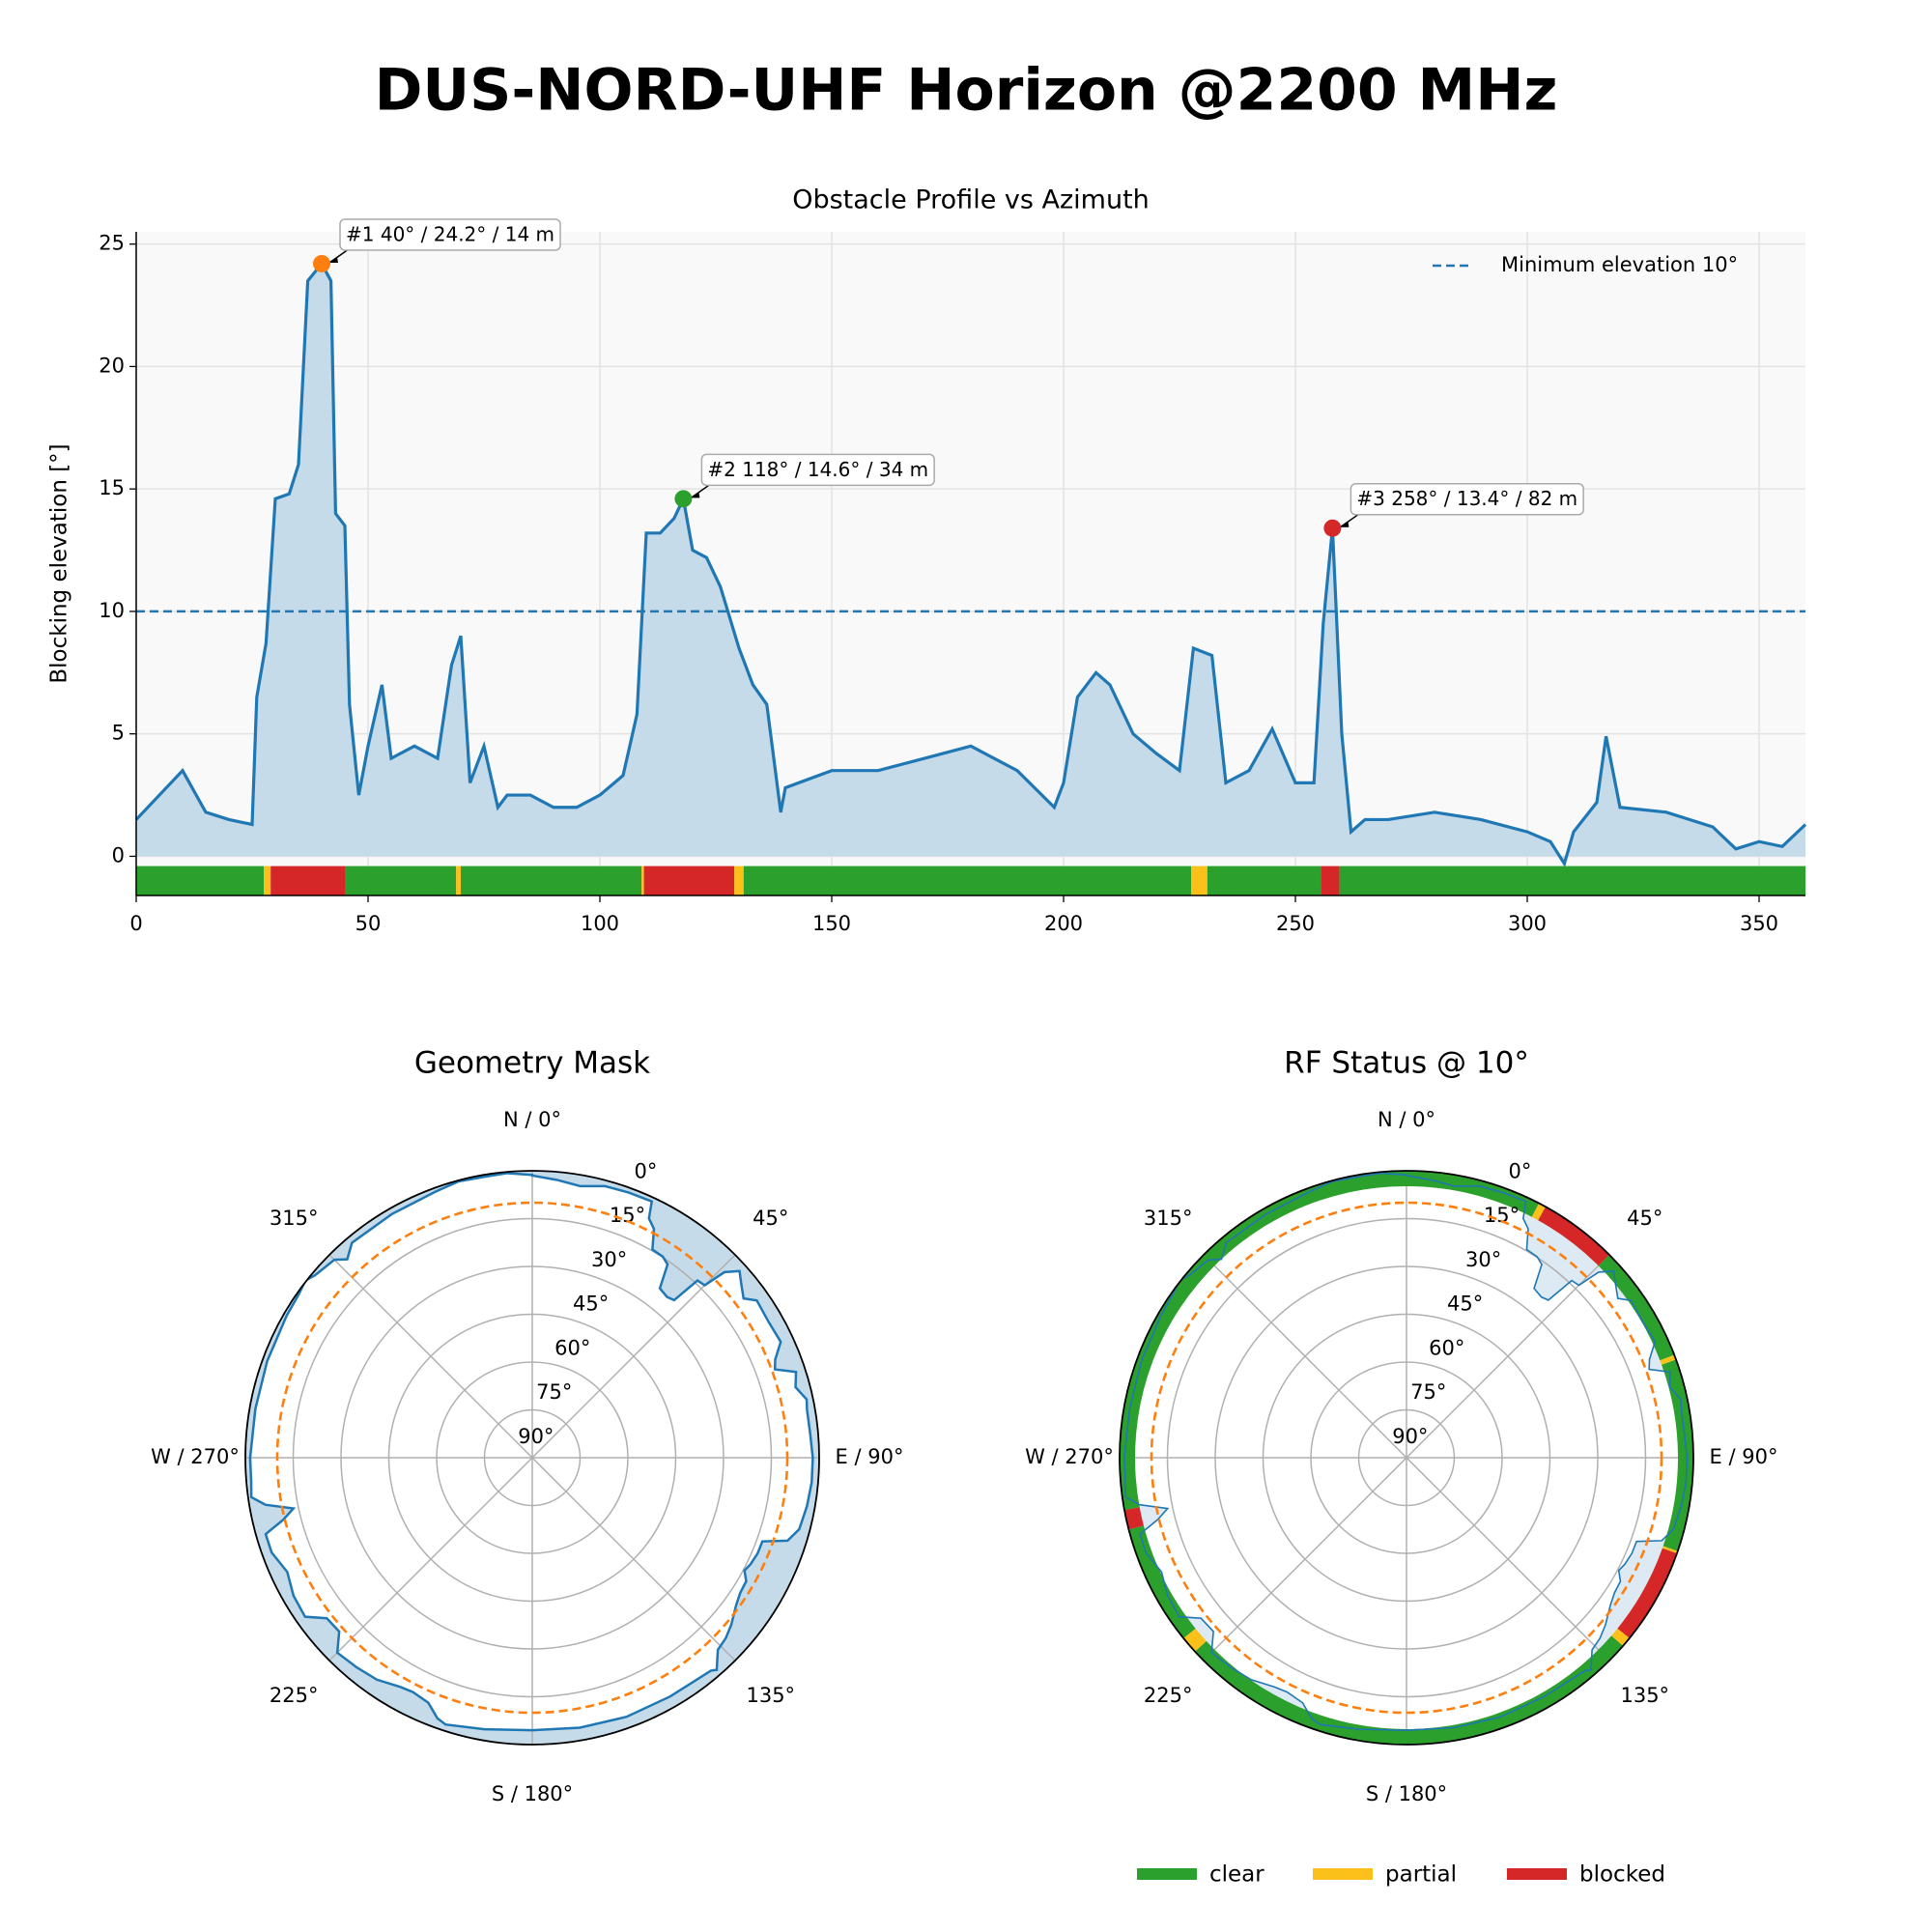 Image resolution: width=1932 pixels, height=1932 pixels. I want to click on angular-tick-label: S / 180°, so click(1406, 1793).